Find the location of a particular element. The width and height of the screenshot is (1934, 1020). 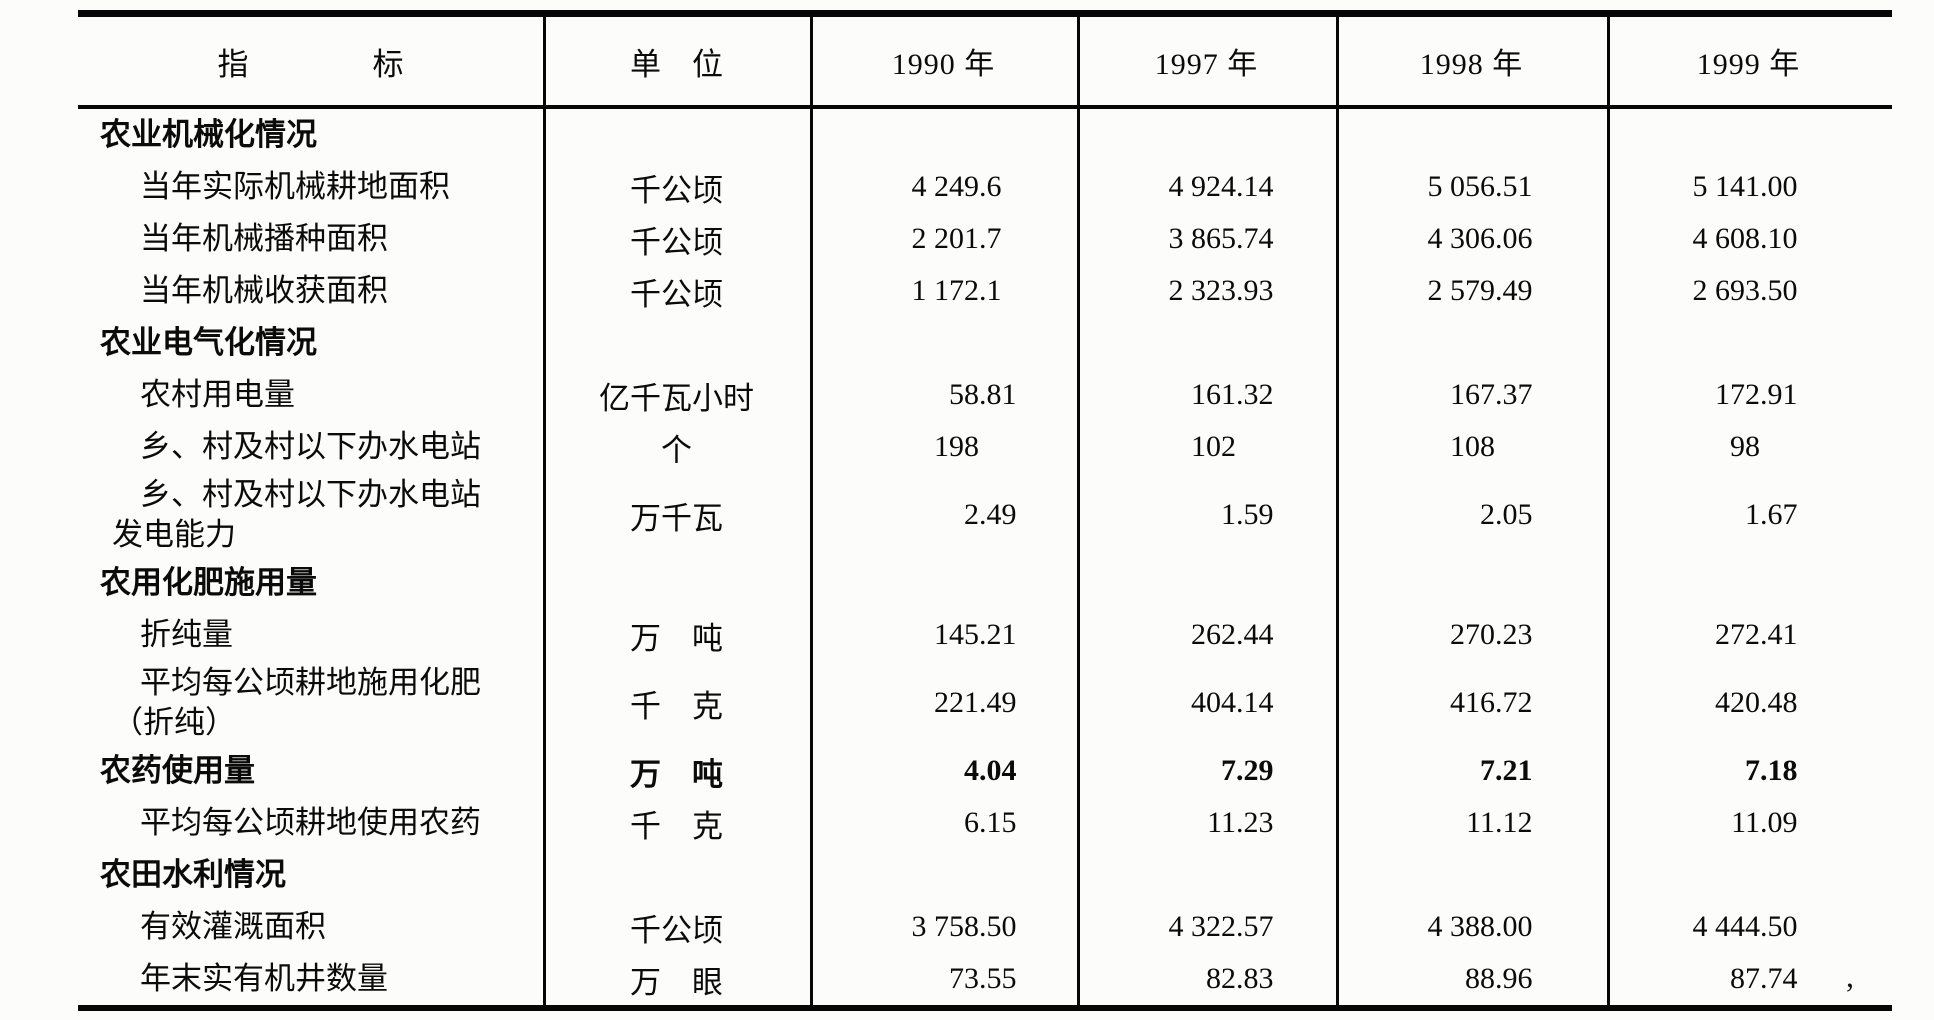

value-1990: 4.04 is located at coordinates (943, 771).